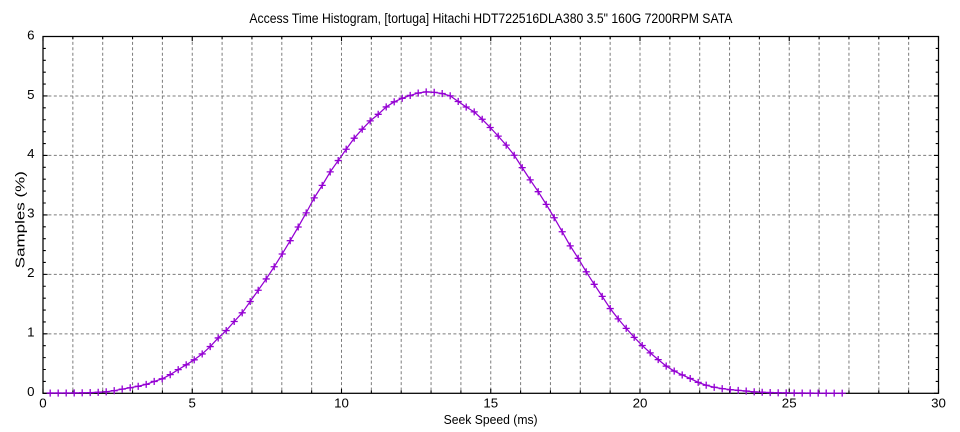 The height and width of the screenshot is (432, 960). What do you see at coordinates (30, 272) in the screenshot?
I see `svg-text: 2` at bounding box center [30, 272].